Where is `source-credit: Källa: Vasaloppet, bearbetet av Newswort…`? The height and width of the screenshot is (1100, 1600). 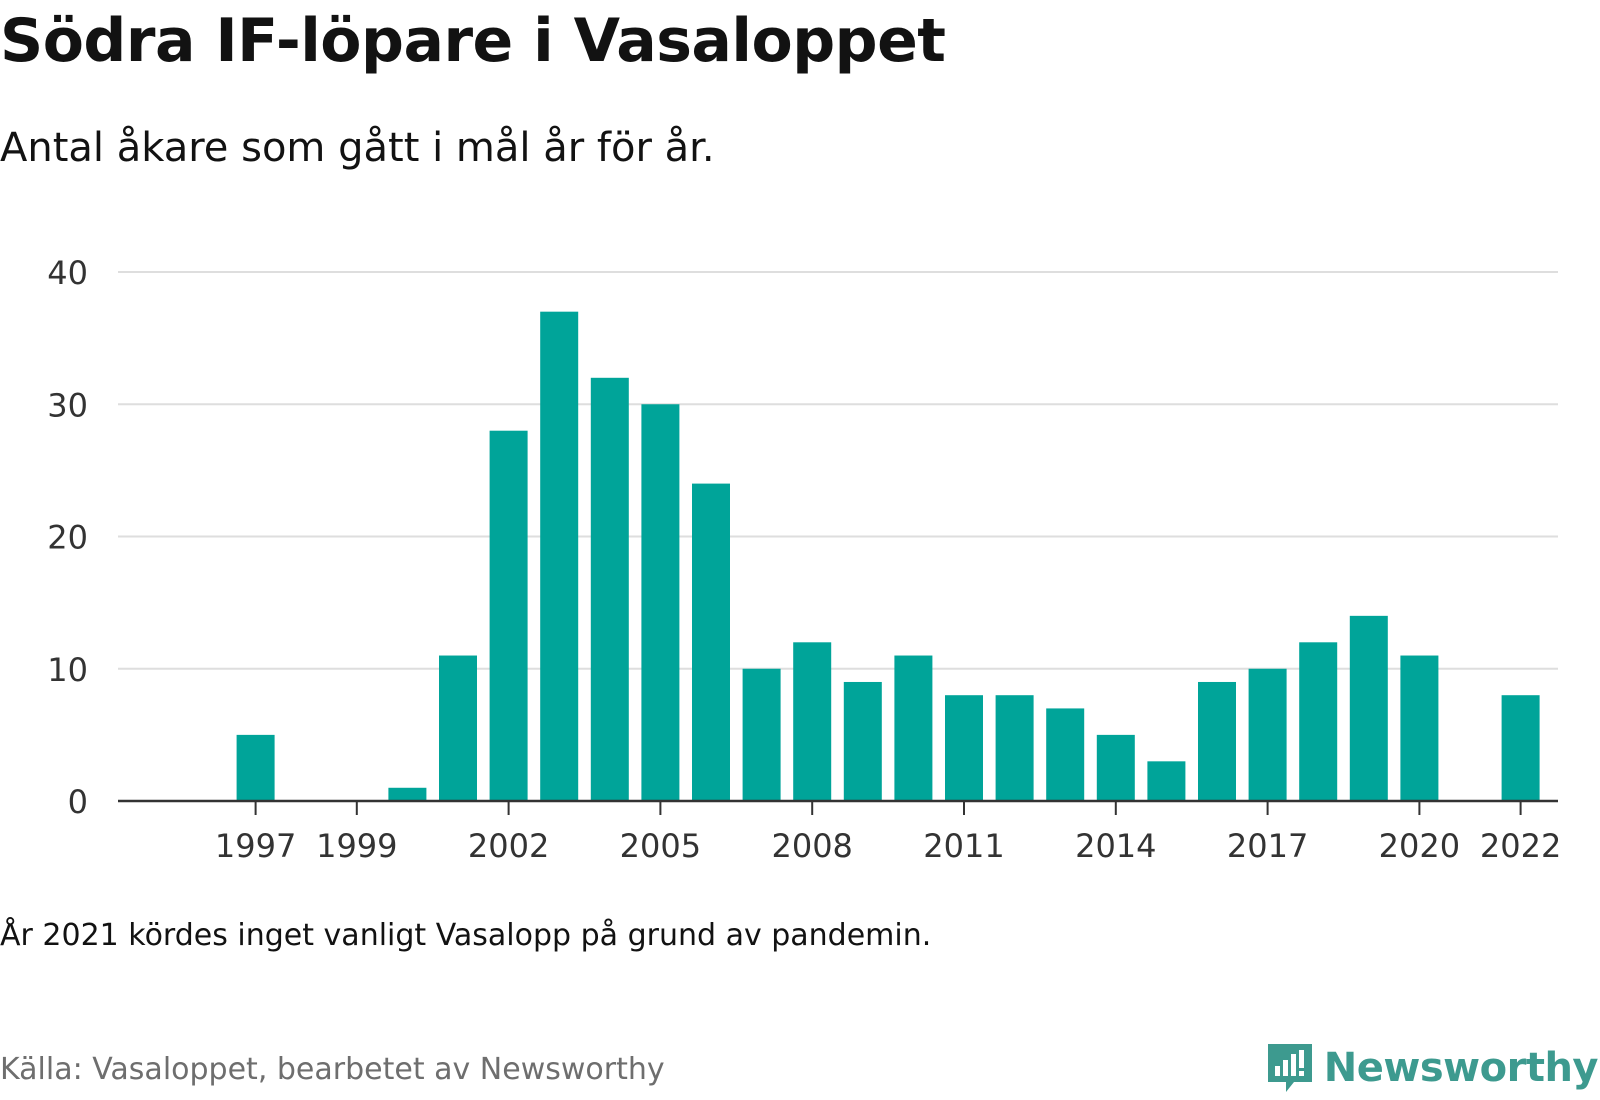 source-credit: Källa: Vasaloppet, bearbetet av Newswort… is located at coordinates (332, 1069).